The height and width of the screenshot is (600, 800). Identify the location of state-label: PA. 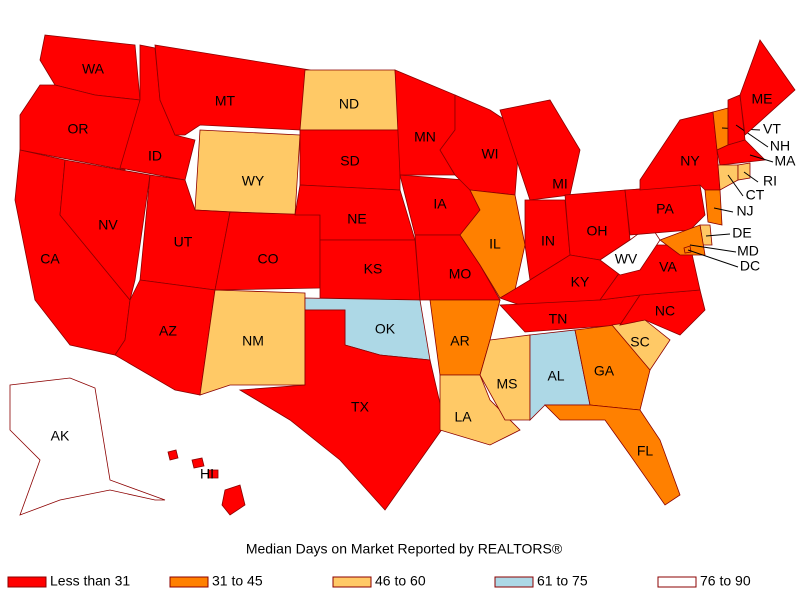
(665, 209).